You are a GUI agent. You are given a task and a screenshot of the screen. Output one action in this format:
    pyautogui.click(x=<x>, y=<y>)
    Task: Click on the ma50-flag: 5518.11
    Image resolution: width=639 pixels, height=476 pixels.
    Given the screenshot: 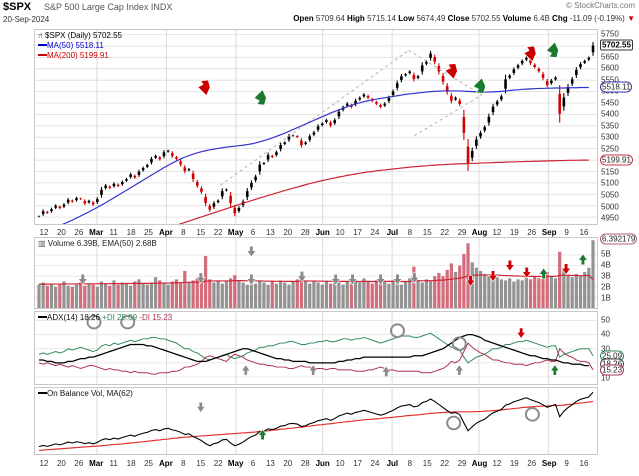 What is the action you would take?
    pyautogui.click(x=616, y=87)
    